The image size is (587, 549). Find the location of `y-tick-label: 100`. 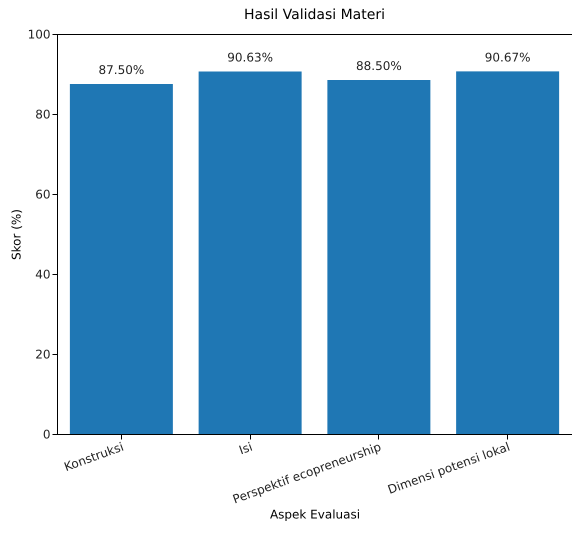

y-tick-label: 100 is located at coordinates (39, 35).